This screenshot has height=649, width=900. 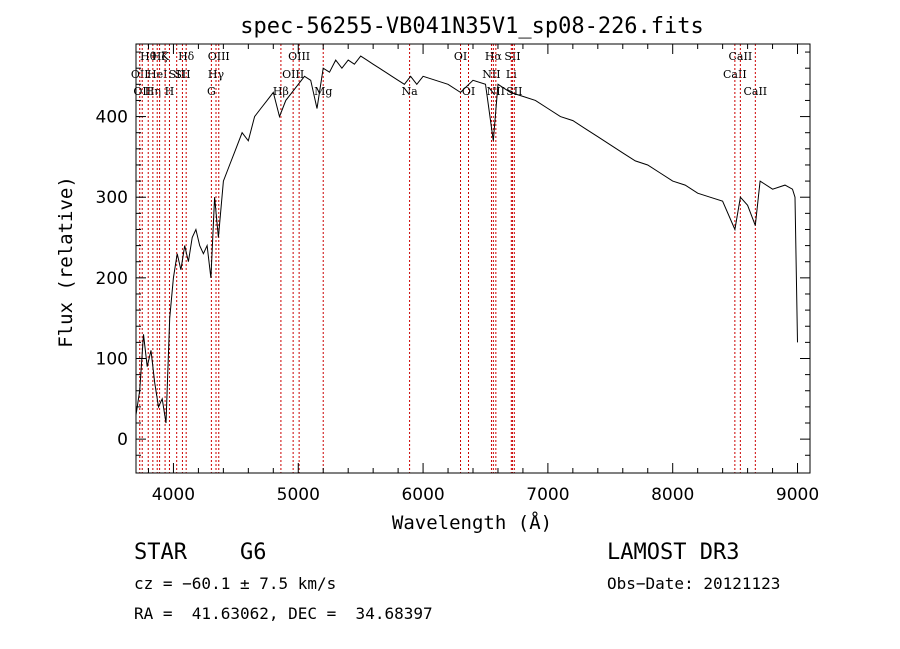 What do you see at coordinates (160, 552) in the screenshot?
I see `object-class: STAR` at bounding box center [160, 552].